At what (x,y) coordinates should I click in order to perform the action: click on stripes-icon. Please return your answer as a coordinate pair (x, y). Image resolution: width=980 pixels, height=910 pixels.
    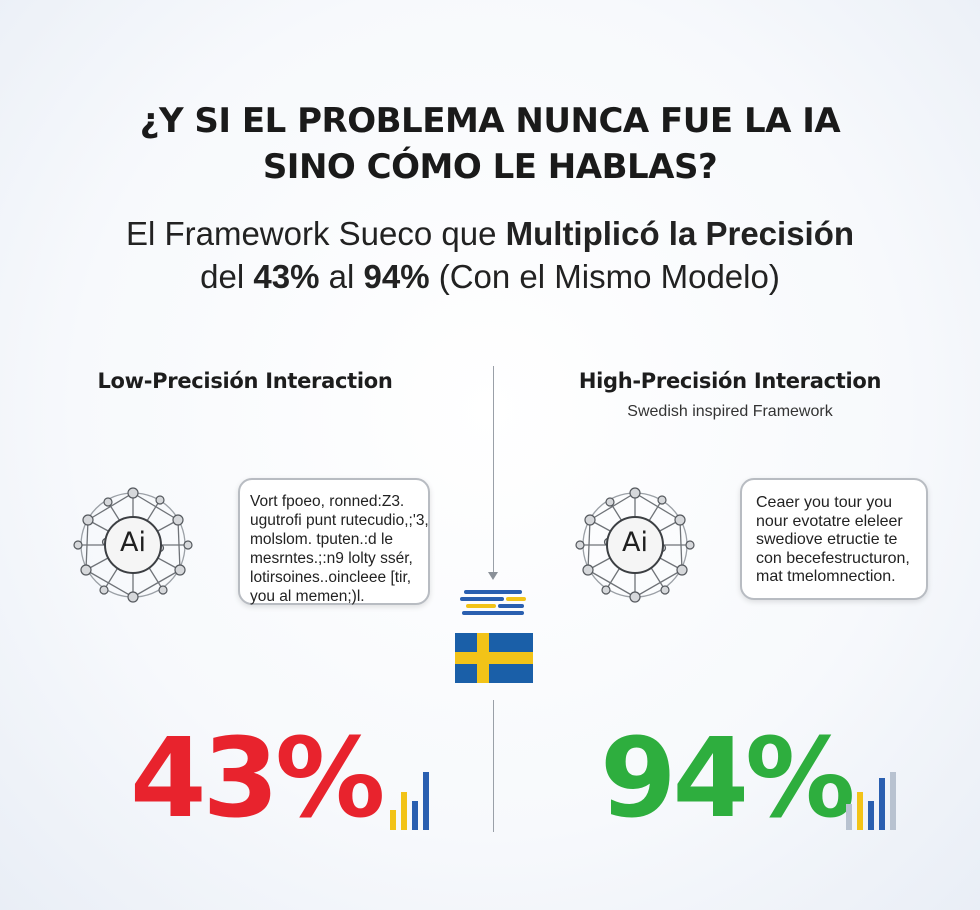
    Looking at the image, I should click on (493, 603).